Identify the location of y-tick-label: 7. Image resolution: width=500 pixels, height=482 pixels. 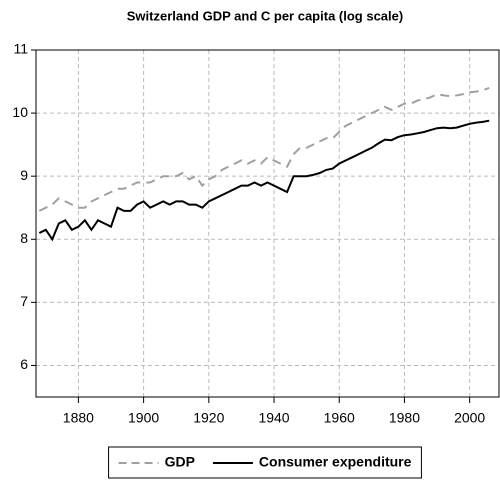
(24, 301).